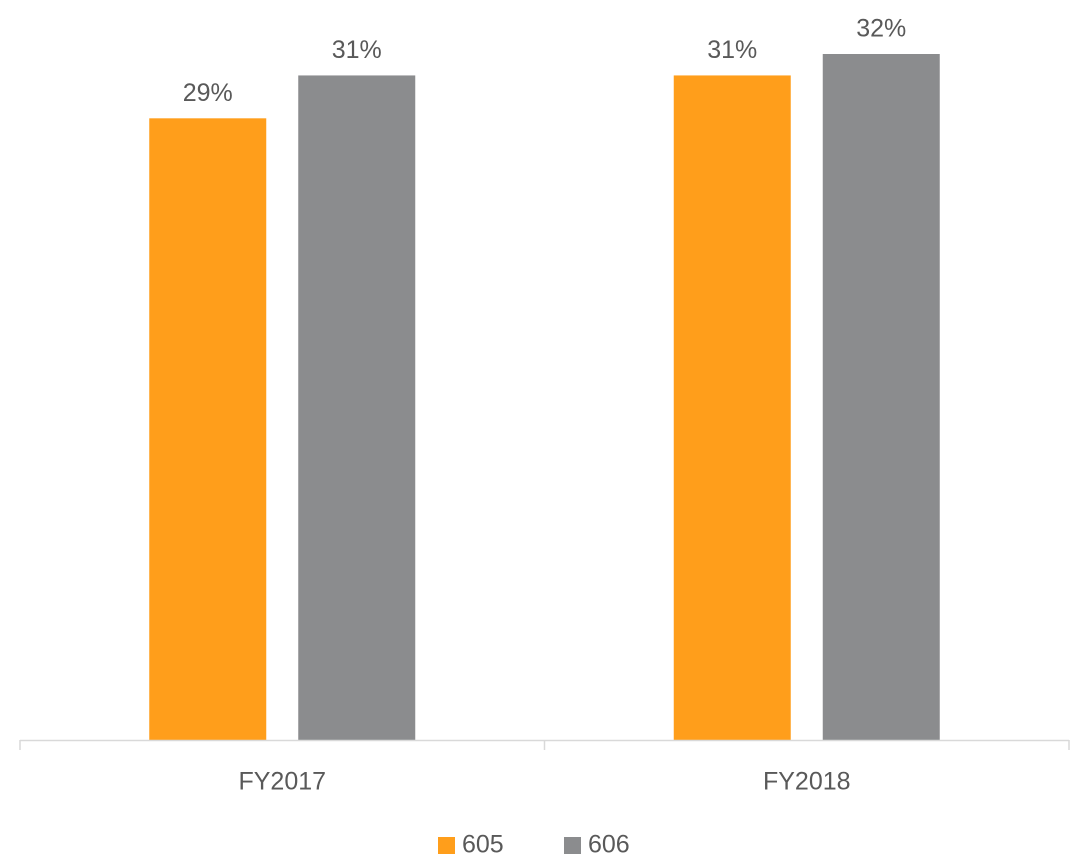 This screenshot has width=1071, height=856. Describe the element at coordinates (483, 843) in the screenshot. I see `legend-label: 605` at that location.